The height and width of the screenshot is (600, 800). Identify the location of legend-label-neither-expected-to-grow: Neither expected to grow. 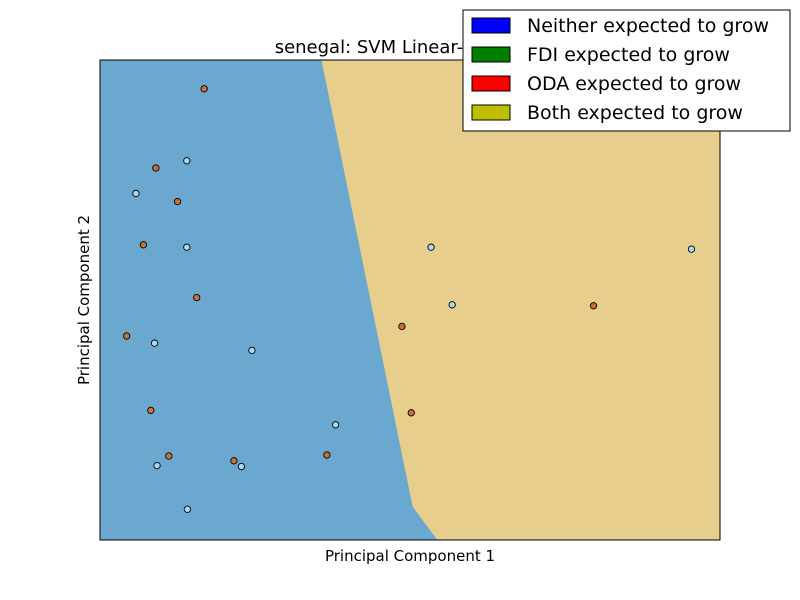
(648, 26).